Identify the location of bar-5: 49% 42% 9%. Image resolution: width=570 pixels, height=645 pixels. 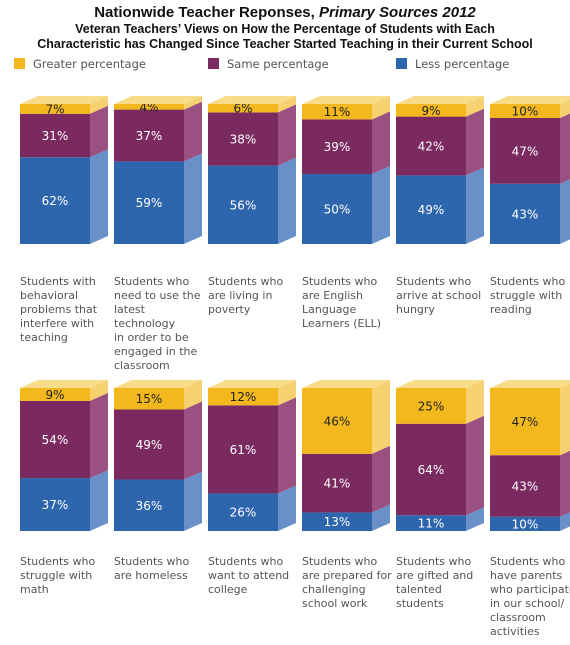
(440, 170).